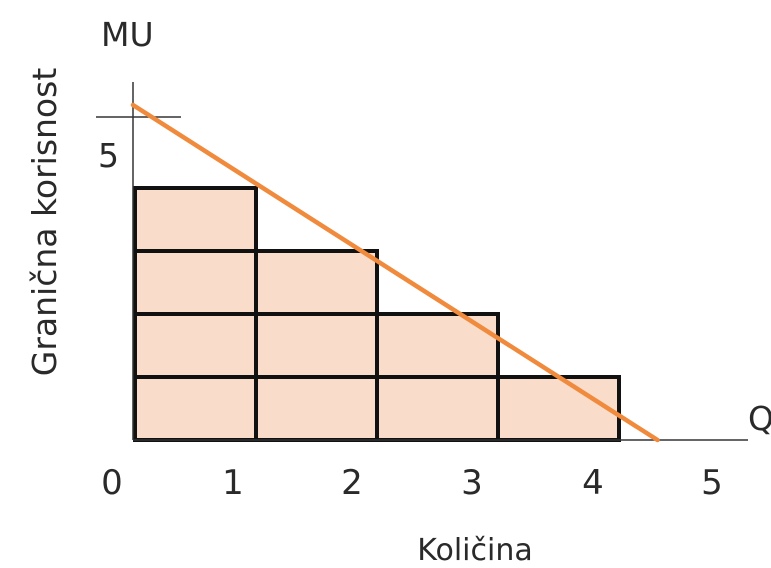 The image size is (771, 568). I want to click on x-ticks-layer: 0 1 2 3 4 5, so click(412, 483).